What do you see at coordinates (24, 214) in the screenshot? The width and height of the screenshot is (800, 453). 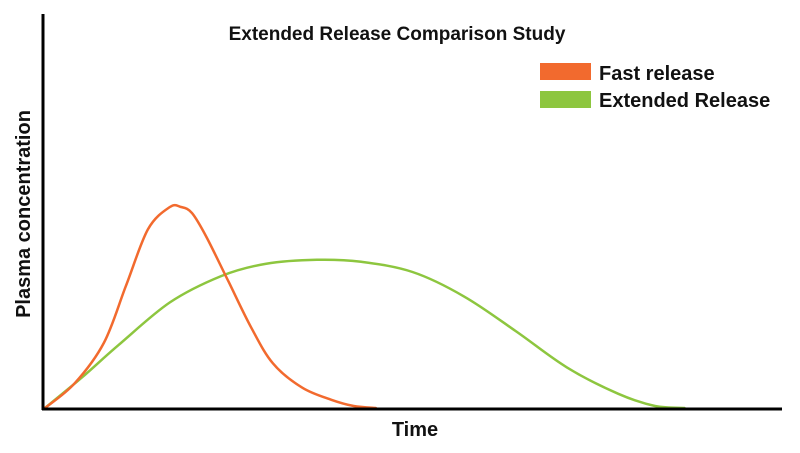 I see `y-axis-label: Plasma concentration` at bounding box center [24, 214].